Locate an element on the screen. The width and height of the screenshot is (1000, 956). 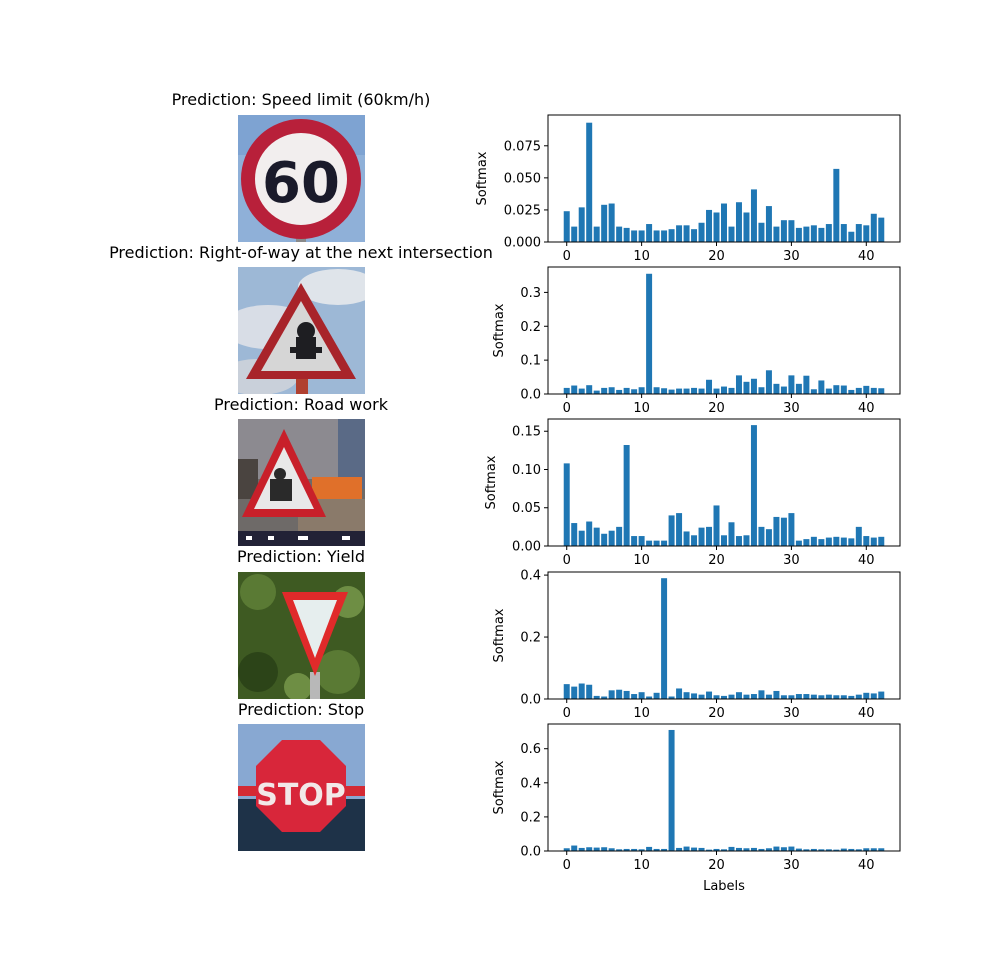
axes-frame is located at coordinates (724, 787).